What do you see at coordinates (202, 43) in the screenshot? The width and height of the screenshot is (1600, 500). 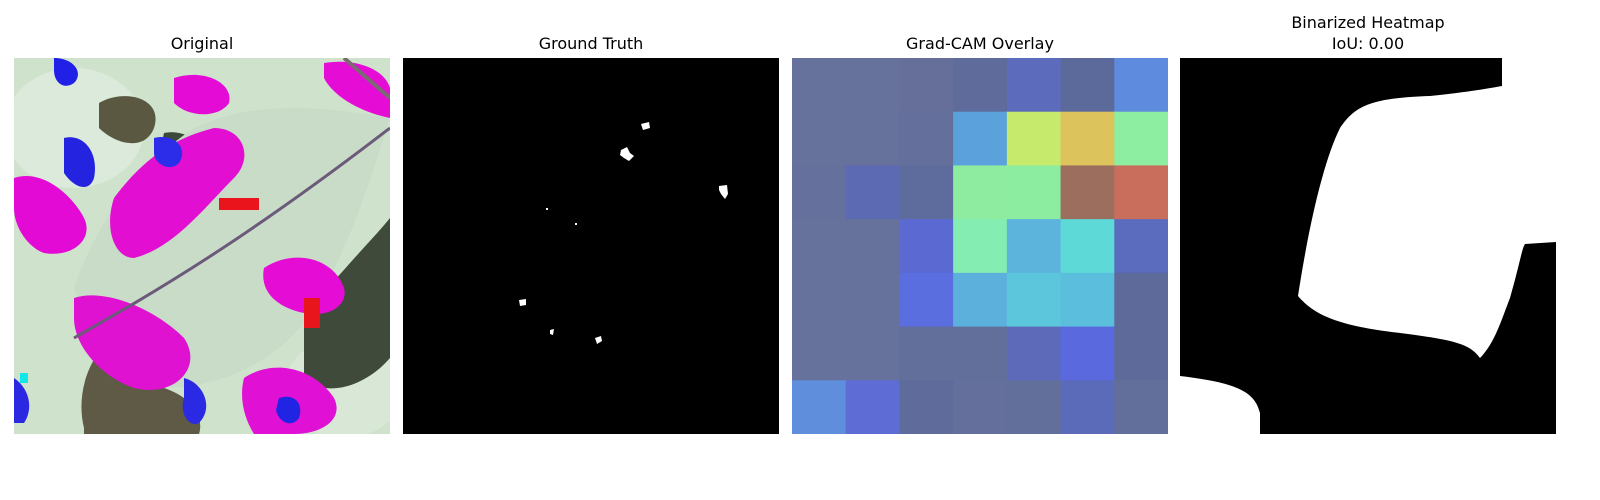 I see `panel-title: Original` at bounding box center [202, 43].